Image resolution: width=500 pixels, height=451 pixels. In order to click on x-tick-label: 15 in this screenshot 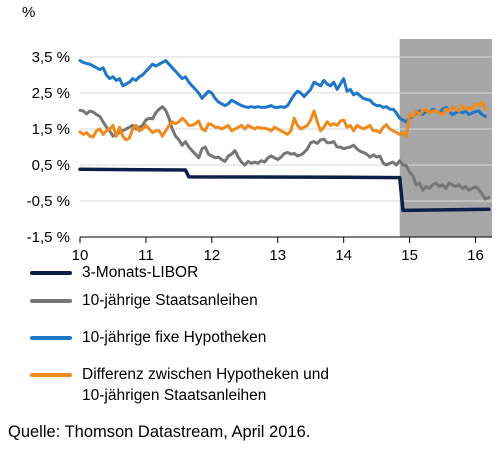, I will do `click(409, 255)`.